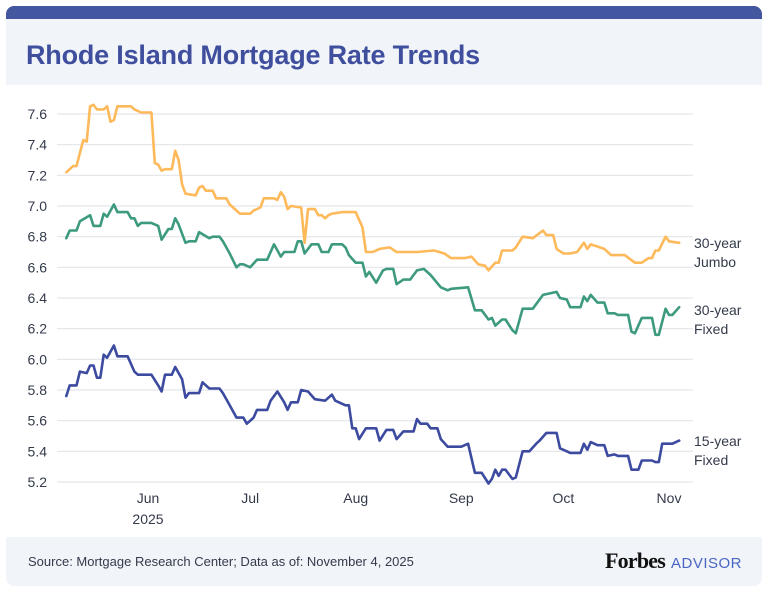 Image resolution: width=768 pixels, height=593 pixels. I want to click on y-tick-label: 7.6, so click(38, 114).